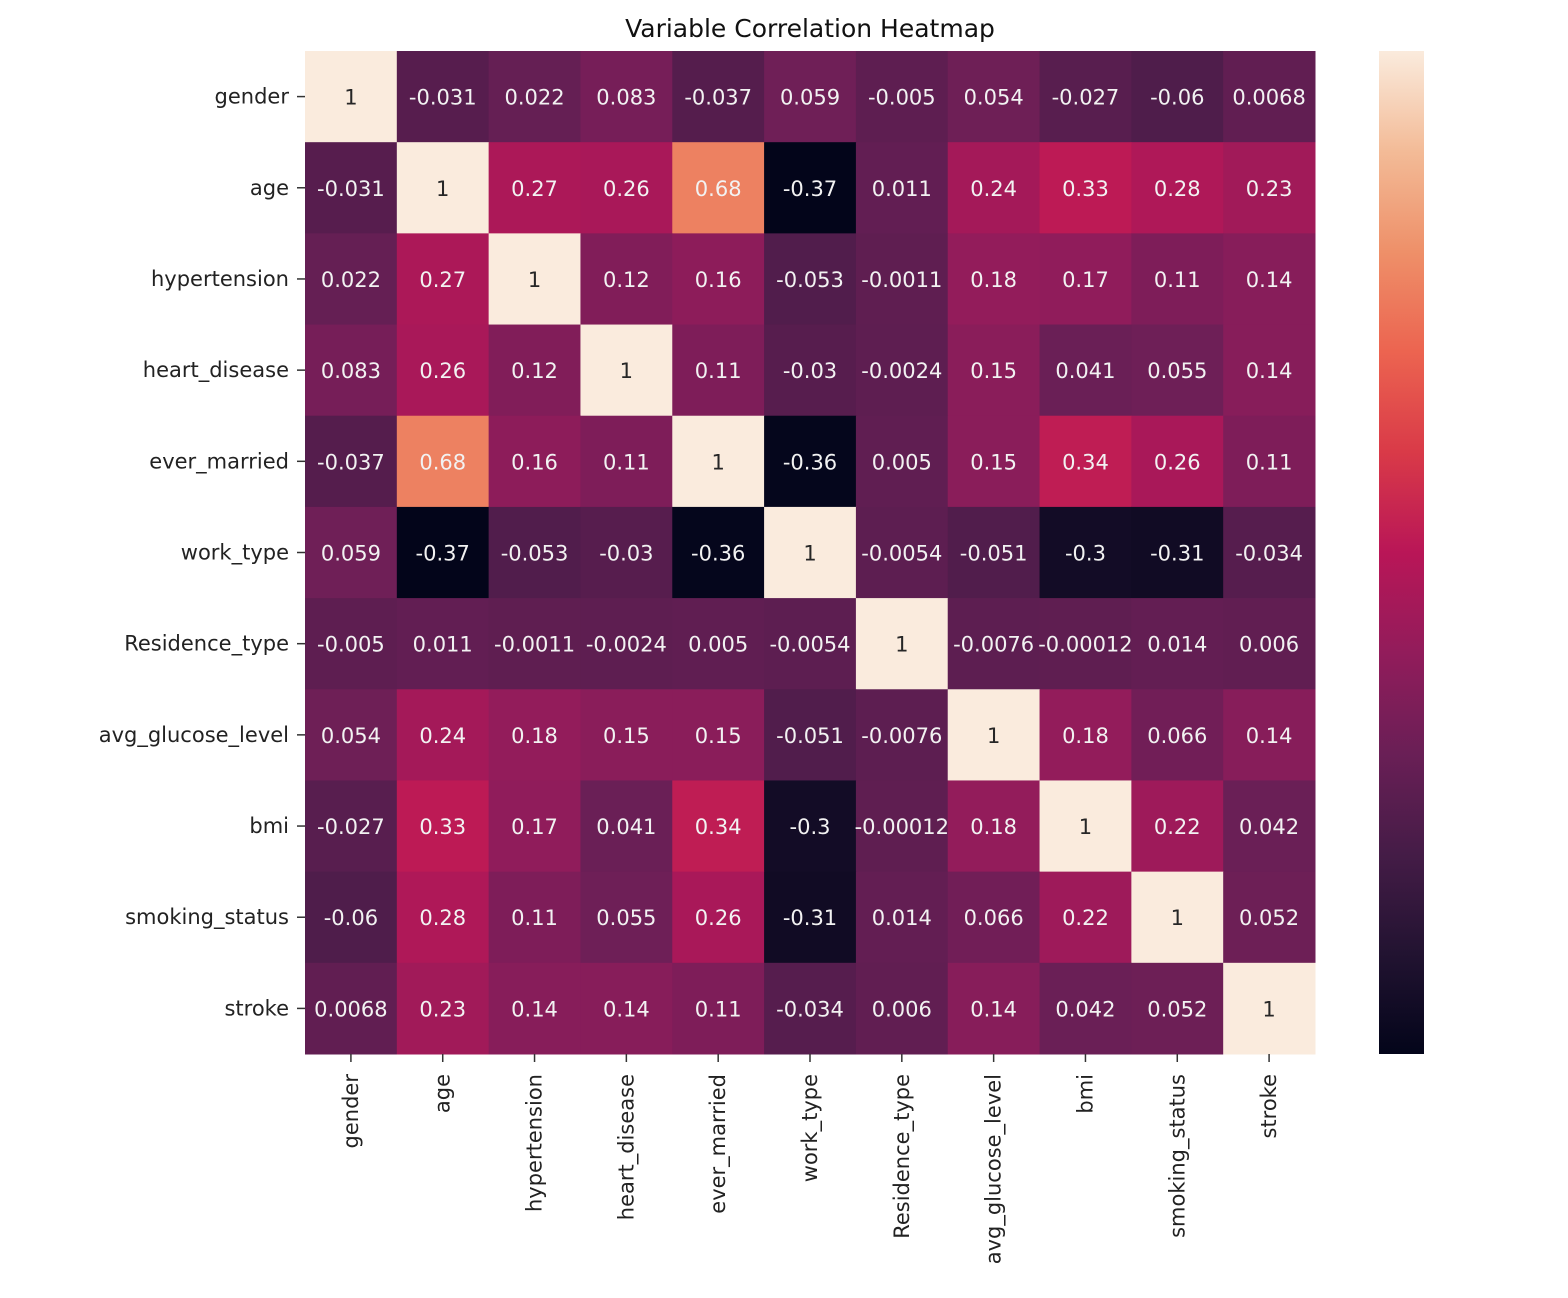 The image size is (1568, 1298). I want to click on cell-value-label: 0.11, so click(718, 371).